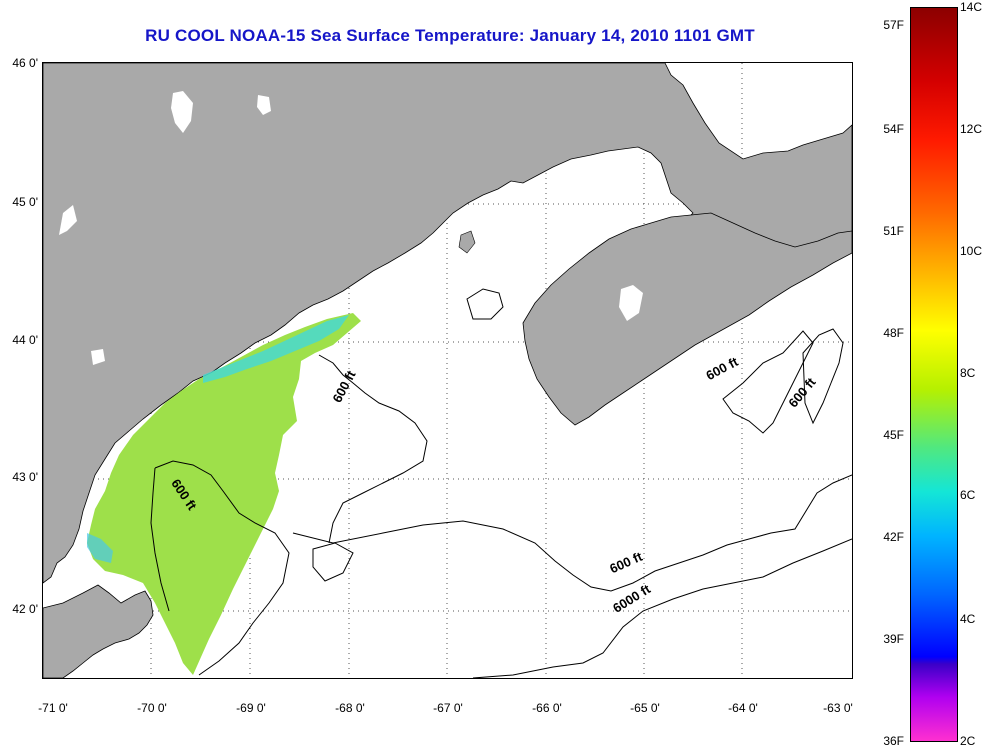  Describe the element at coordinates (968, 495) in the screenshot. I see `colorbar-c-label: 6C` at that location.